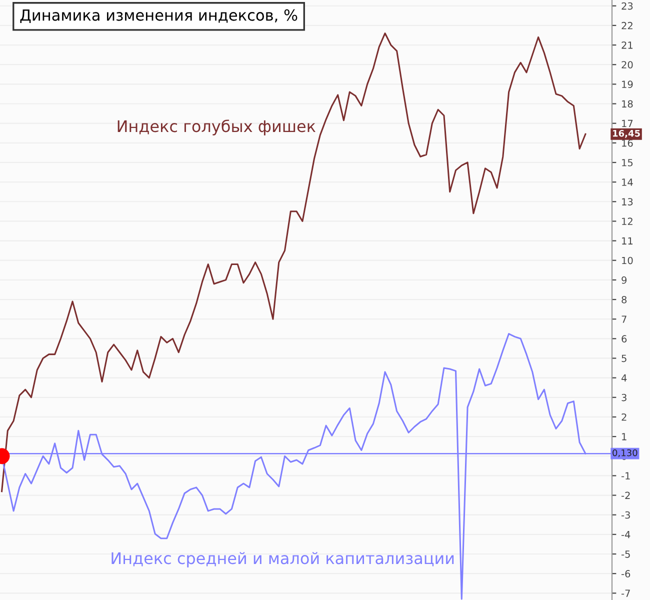 The image size is (650, 600). Describe the element at coordinates (626, 515) in the screenshot. I see `y-tick-label: -3` at that location.